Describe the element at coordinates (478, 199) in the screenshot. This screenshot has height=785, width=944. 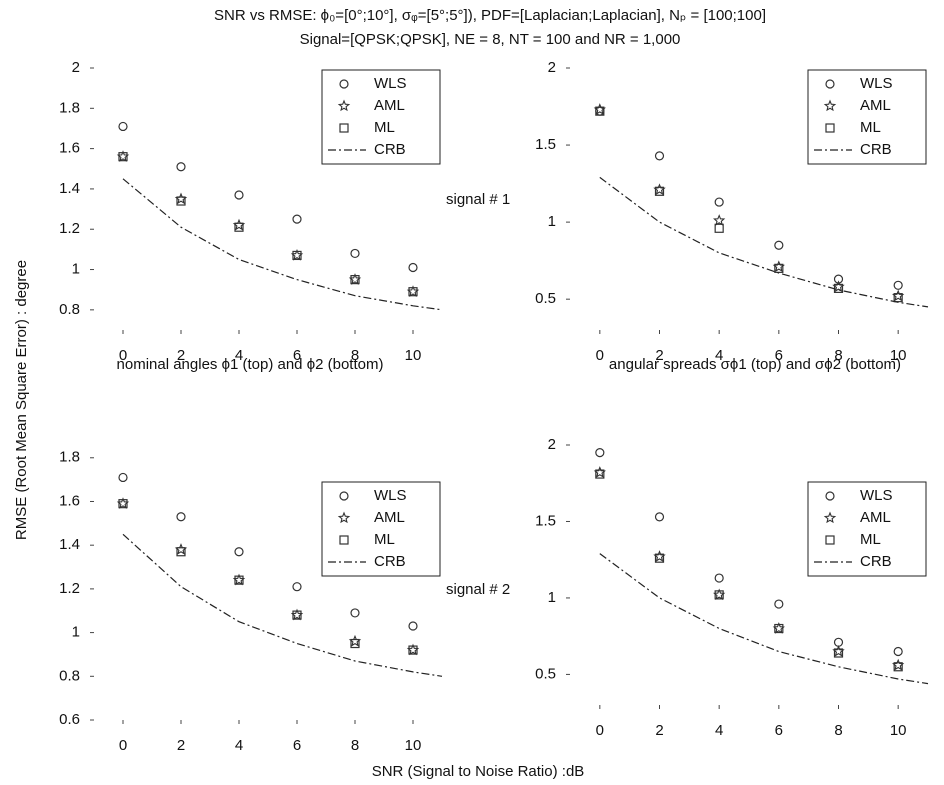
I see `annotation: signal # 1` at that location.